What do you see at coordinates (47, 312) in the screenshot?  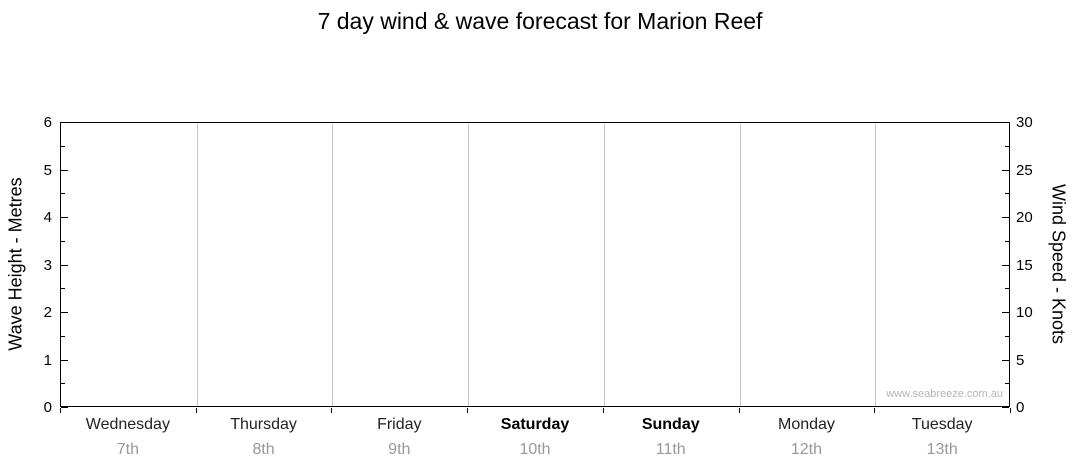 I see `left-axis-tick-label: 2` at bounding box center [47, 312].